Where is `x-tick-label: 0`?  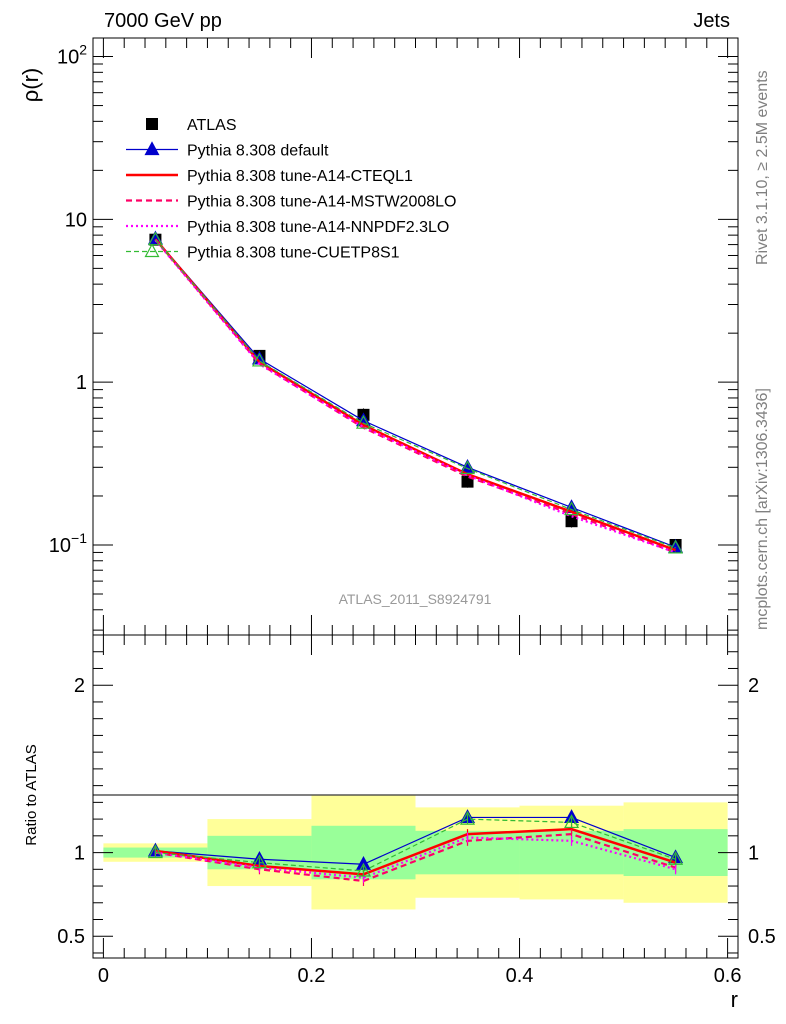 x-tick-label: 0 is located at coordinates (103, 976).